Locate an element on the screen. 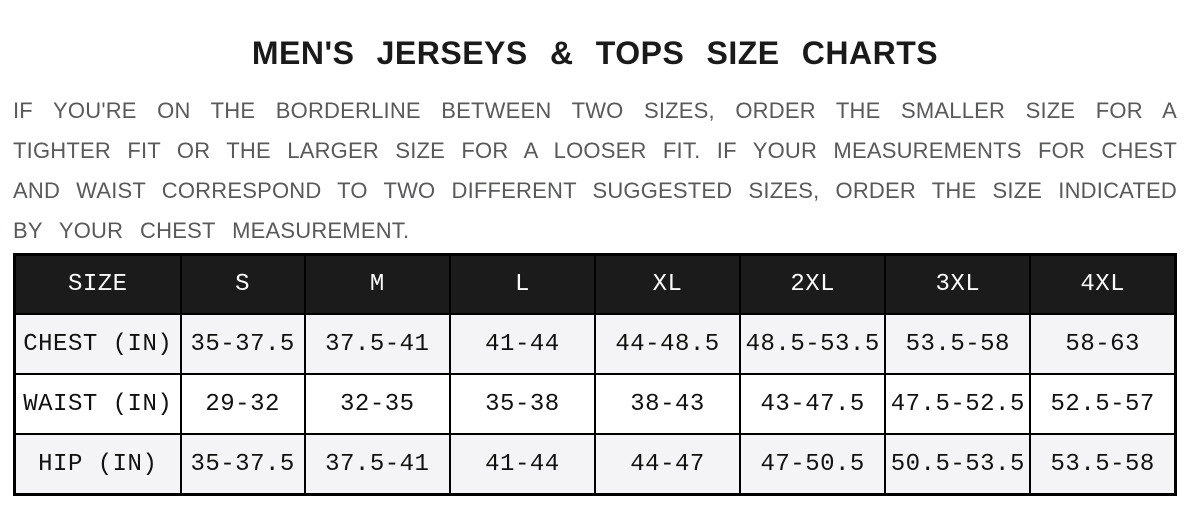 The width and height of the screenshot is (1191, 510). waist-value-s: 29-32 is located at coordinates (242, 404).